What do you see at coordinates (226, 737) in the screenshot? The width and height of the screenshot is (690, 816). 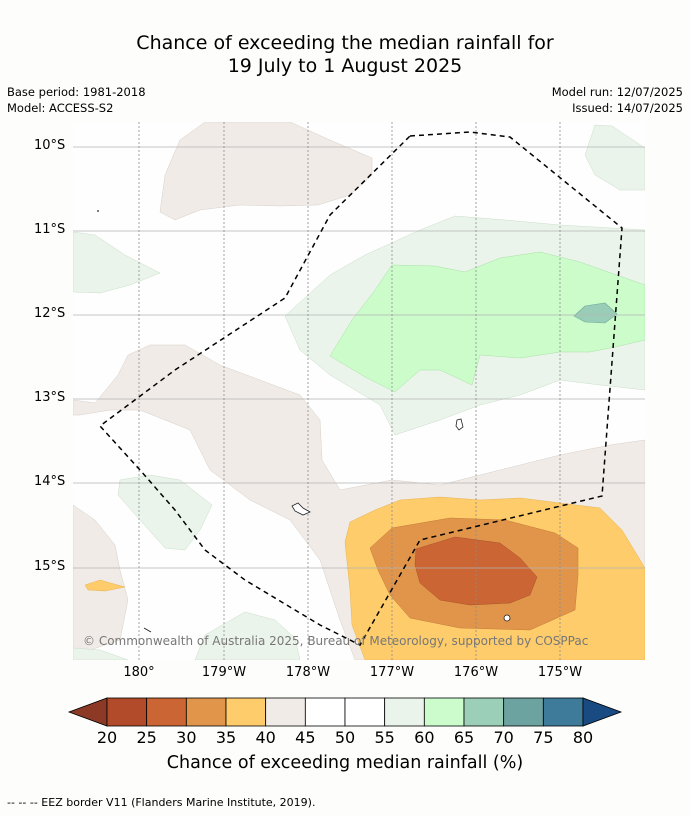 I see `colorbar-tick-label: 35` at bounding box center [226, 737].